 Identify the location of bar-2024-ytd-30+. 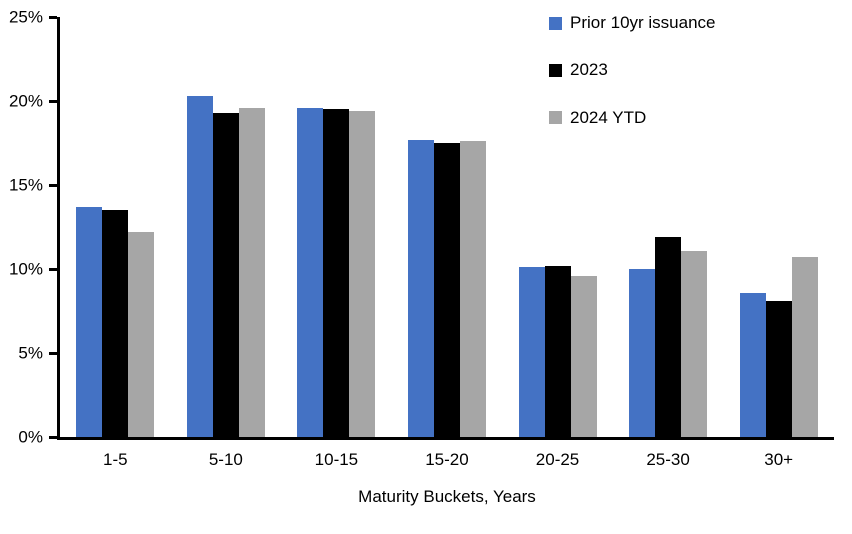
(804, 347).